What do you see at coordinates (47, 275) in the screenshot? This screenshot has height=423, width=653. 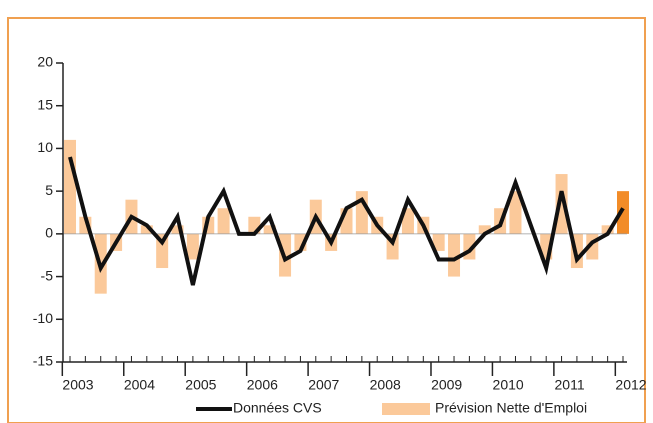 I see `y-tick-label: -5` at bounding box center [47, 275].